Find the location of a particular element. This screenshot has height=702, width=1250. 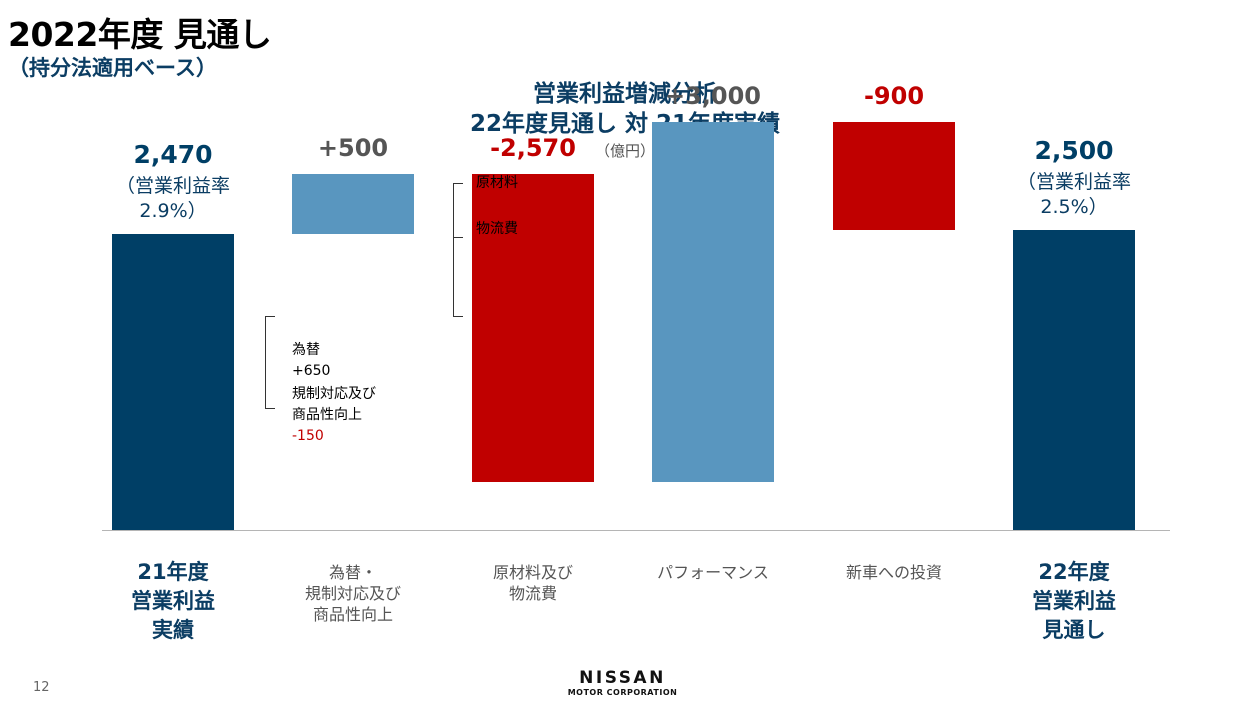

breakdown-logistics-label: 物流費 is located at coordinates (497, 229).